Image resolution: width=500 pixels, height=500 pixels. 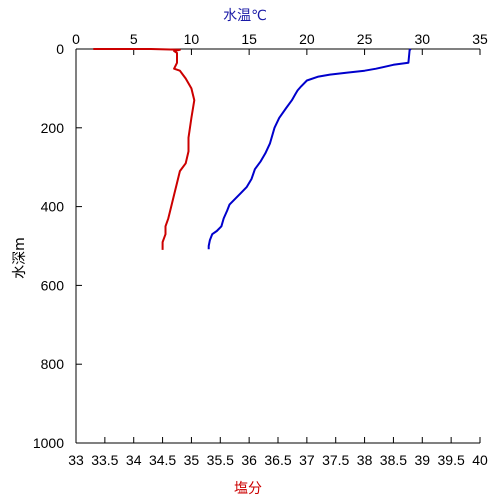 I want to click on top-tick-label: 15, so click(x=249, y=39).